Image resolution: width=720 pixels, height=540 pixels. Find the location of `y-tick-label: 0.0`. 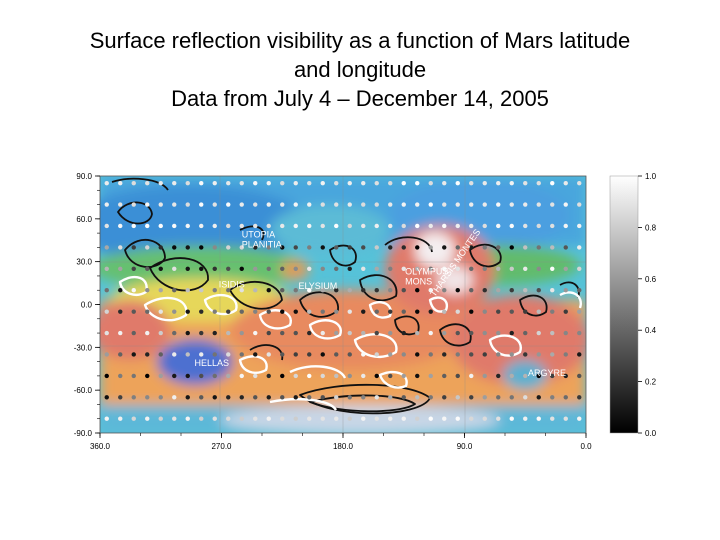

y-tick-label: 0.0 is located at coordinates (87, 305).